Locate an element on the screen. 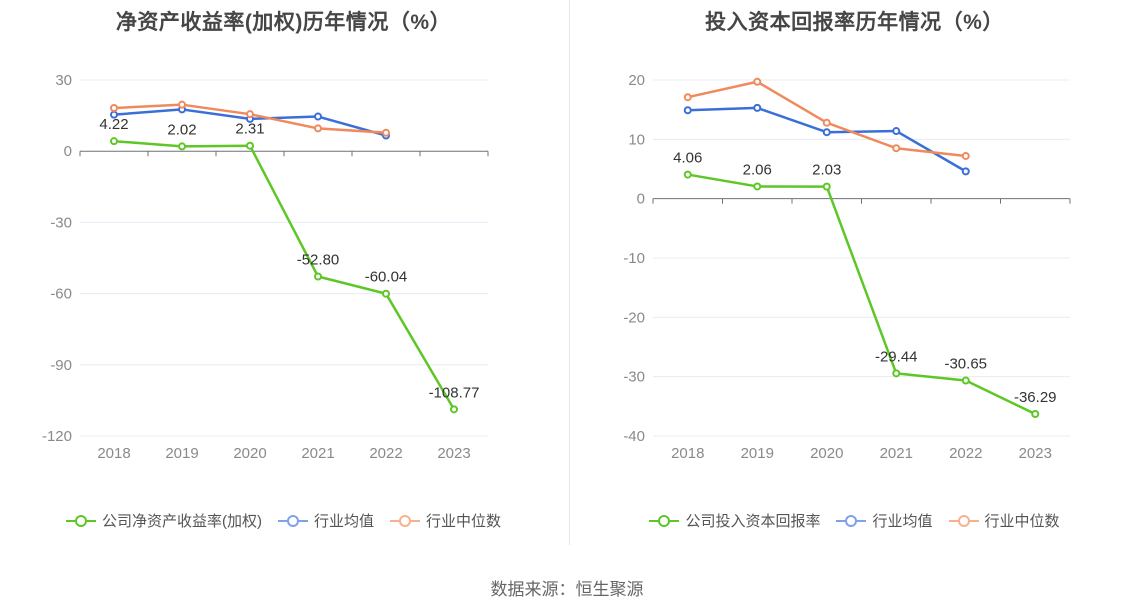 The image size is (1134, 612). y-tick-label: -40 is located at coordinates (634, 436).